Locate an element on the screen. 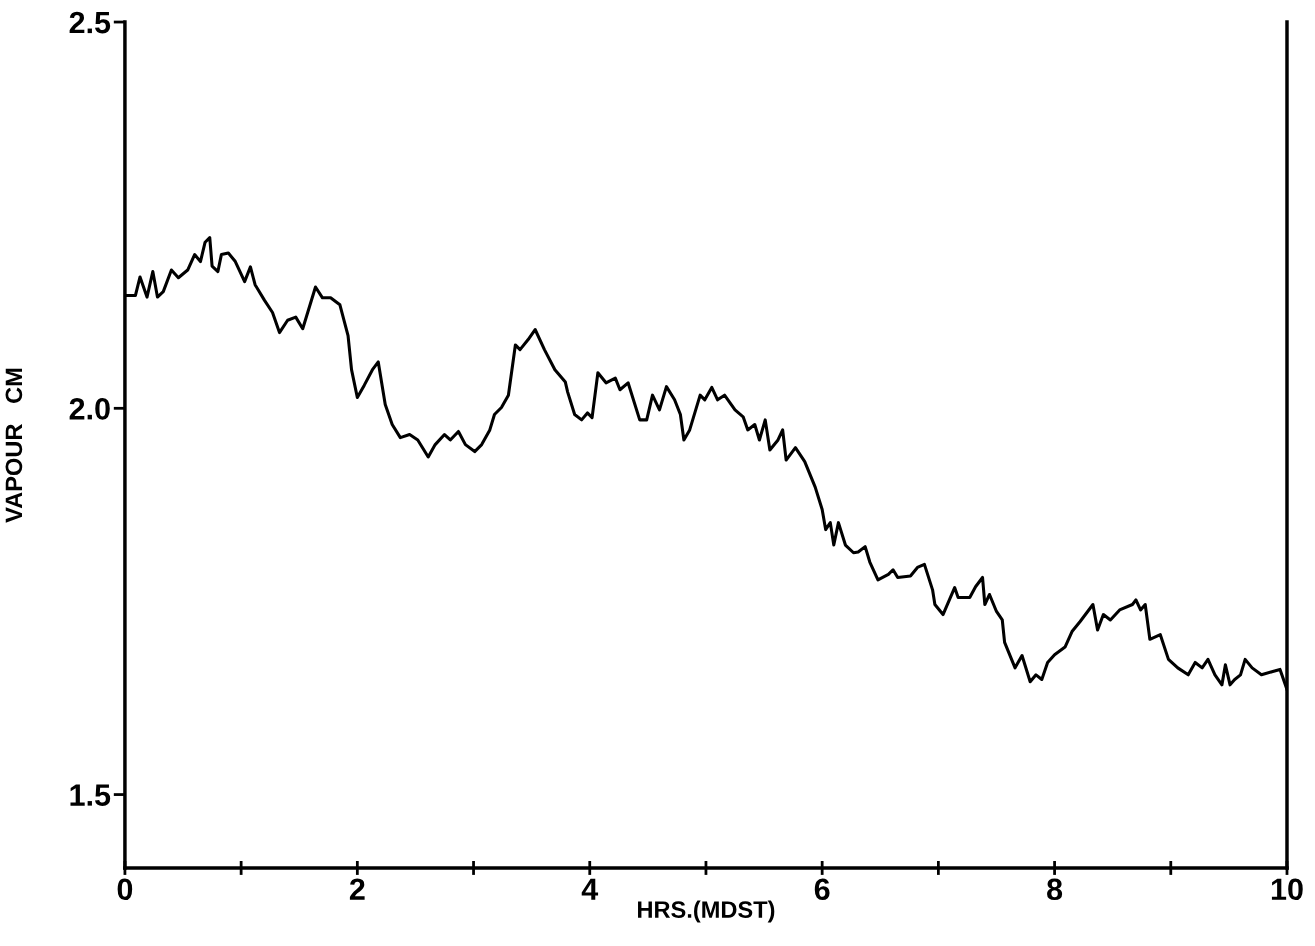 This screenshot has width=1315, height=946. x-axis-title: HRS.(MDST) is located at coordinates (706, 911).